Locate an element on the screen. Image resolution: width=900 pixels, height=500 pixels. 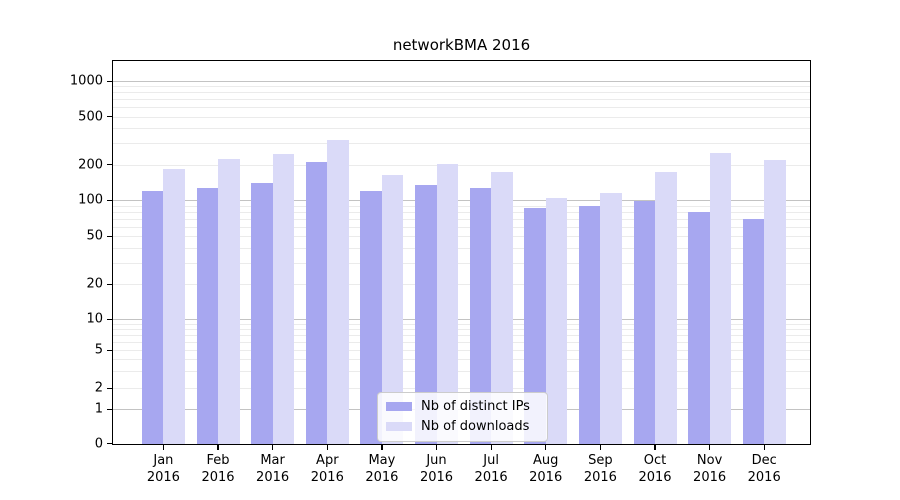
y-axis-tick-label: 10 is located at coordinates (94, 319).